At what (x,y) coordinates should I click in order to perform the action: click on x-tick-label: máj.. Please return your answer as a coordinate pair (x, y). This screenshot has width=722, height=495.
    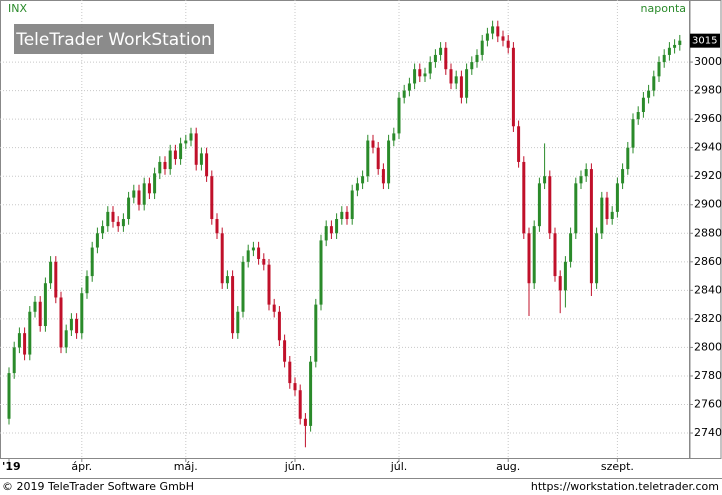
    Looking at the image, I should click on (186, 466).